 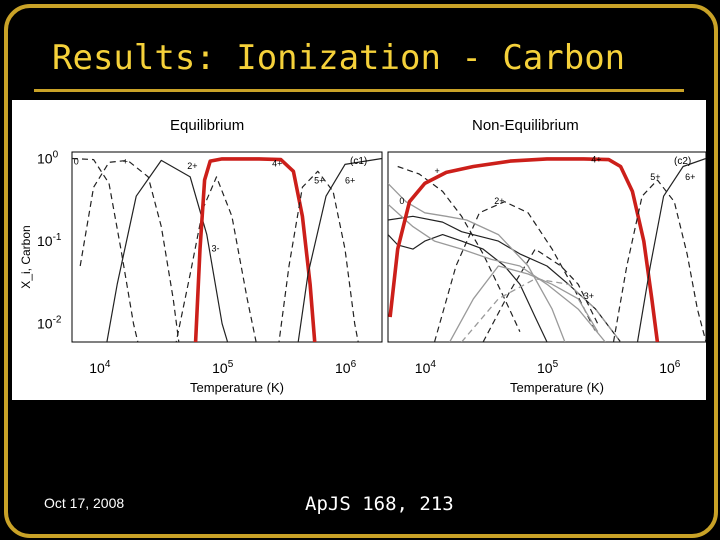 What do you see at coordinates (525, 125) in the screenshot?
I see `right-panel-title: Non-Equilibrium` at bounding box center [525, 125].